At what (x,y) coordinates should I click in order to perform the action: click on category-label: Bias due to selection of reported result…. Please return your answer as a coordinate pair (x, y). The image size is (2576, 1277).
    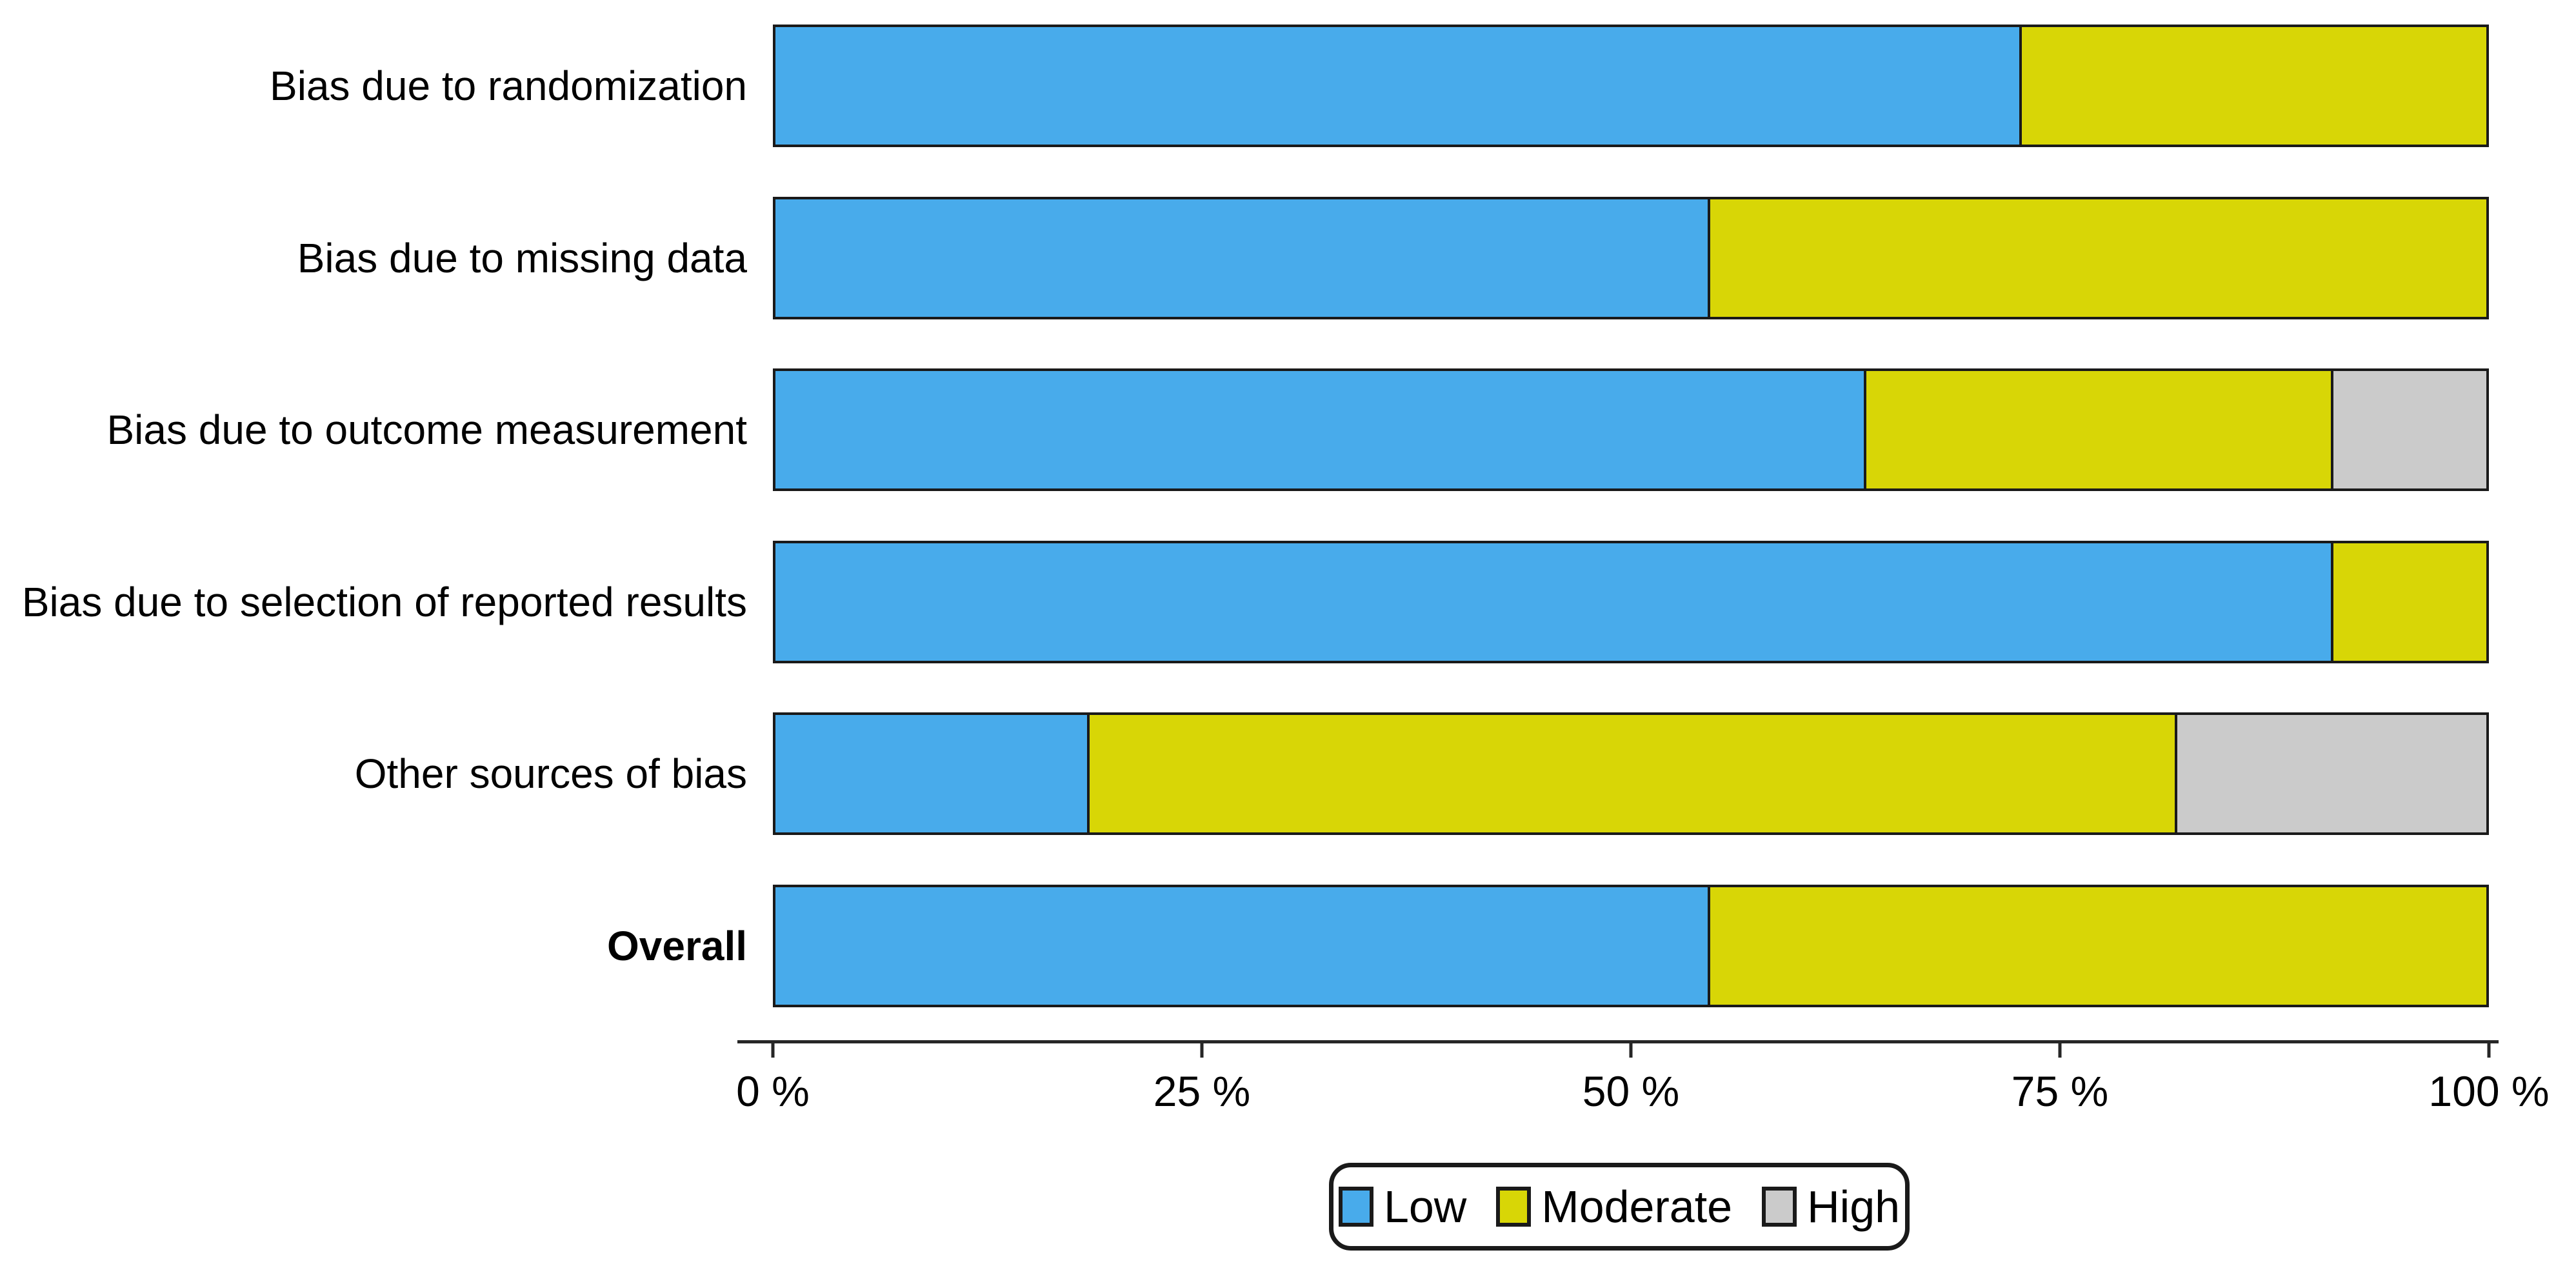
    Looking at the image, I should click on (384, 602).